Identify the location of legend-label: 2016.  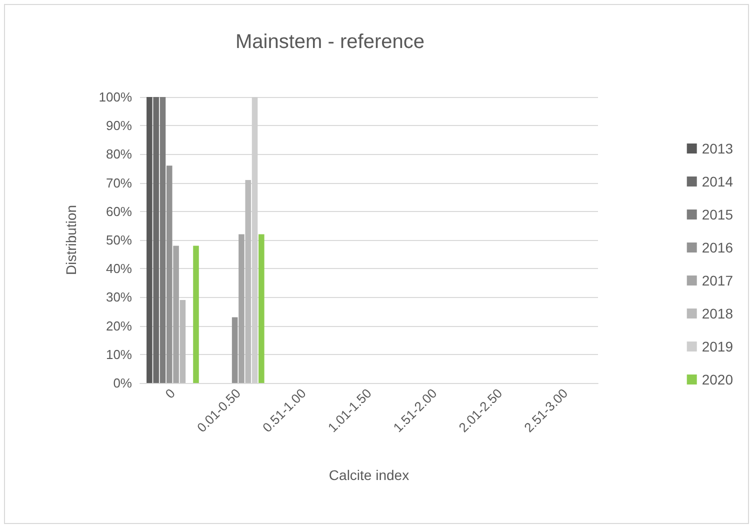
(718, 248).